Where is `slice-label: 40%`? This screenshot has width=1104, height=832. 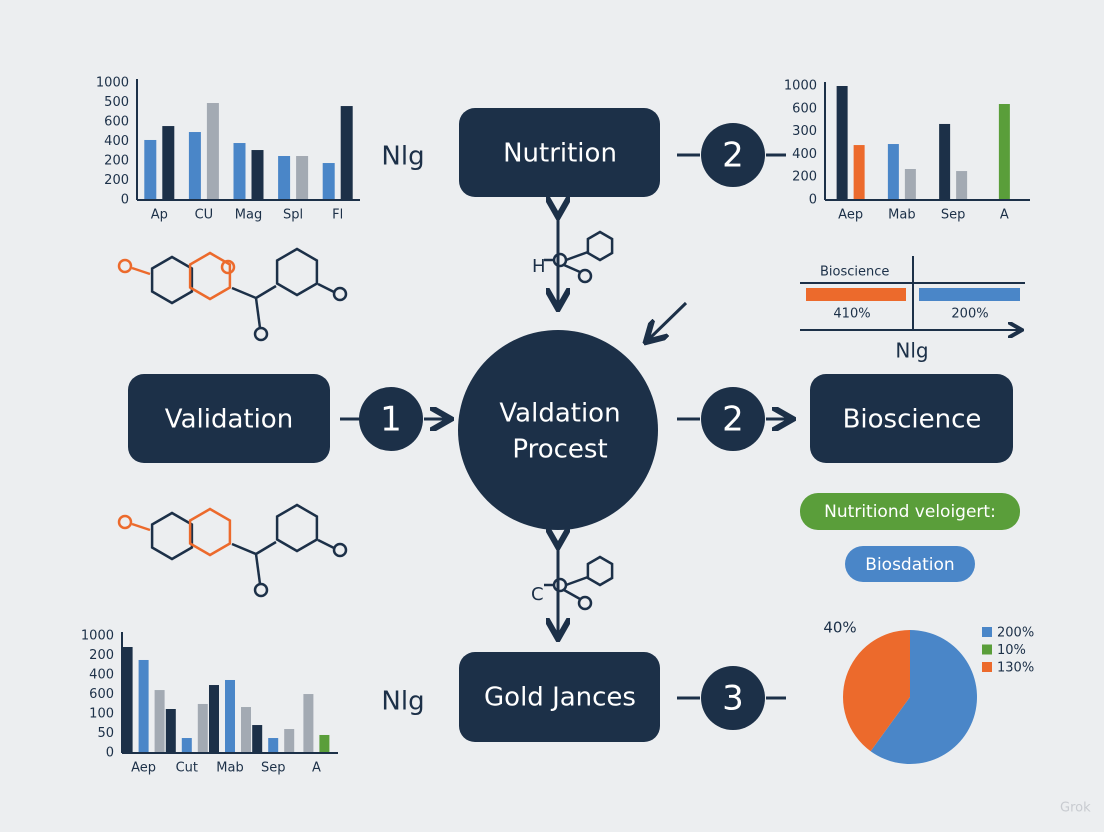
slice-label: 40% is located at coordinates (839, 628).